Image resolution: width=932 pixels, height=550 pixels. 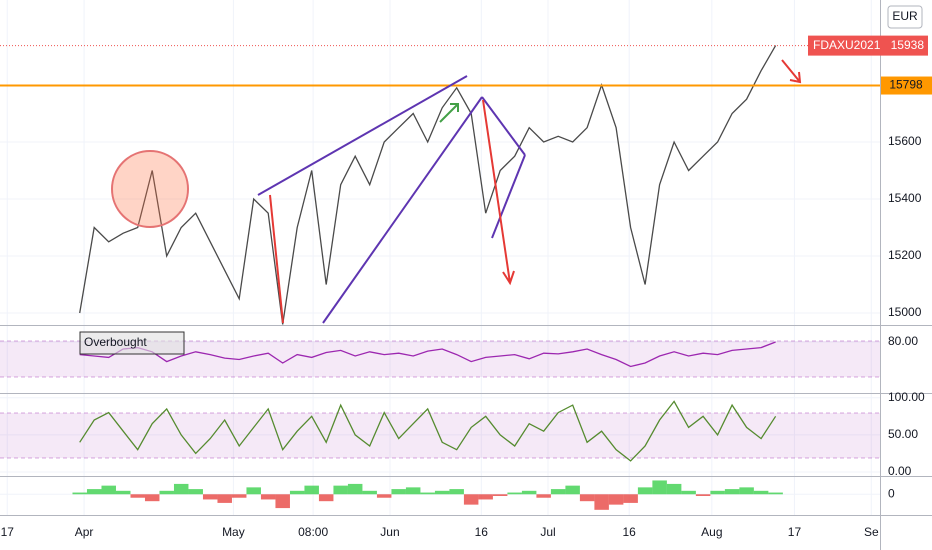 I want to click on last-price-box, so click(x=868, y=45).